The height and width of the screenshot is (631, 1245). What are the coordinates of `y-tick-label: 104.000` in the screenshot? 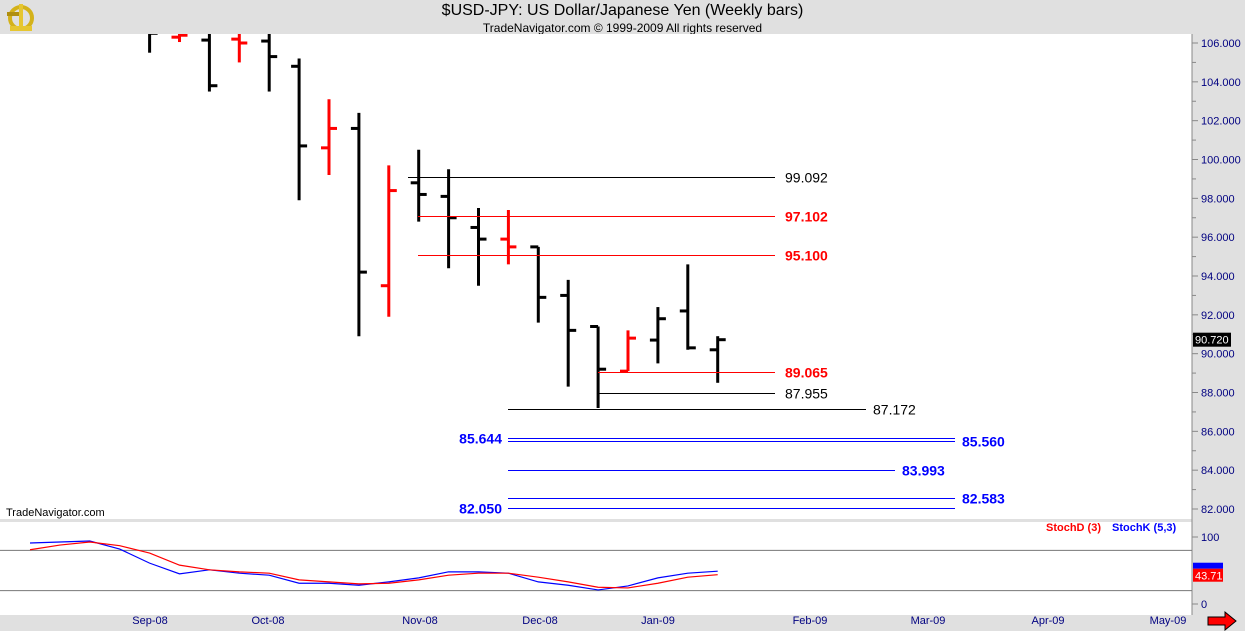 It's located at (1221, 83).